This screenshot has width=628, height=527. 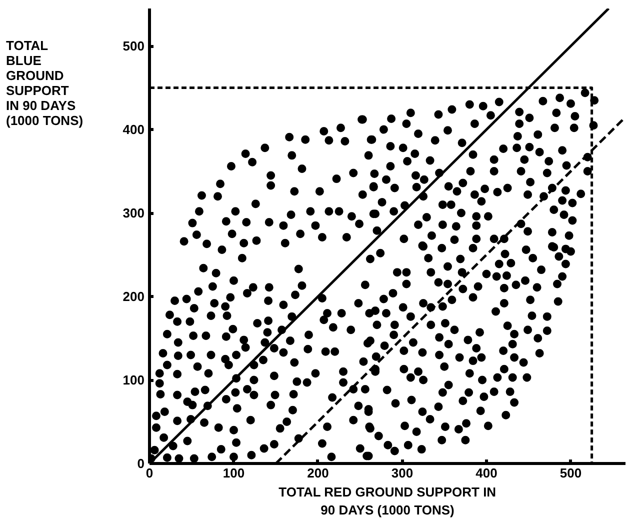 What do you see at coordinates (233, 473) in the screenshot?
I see `x-tick-label: 100` at bounding box center [233, 473].